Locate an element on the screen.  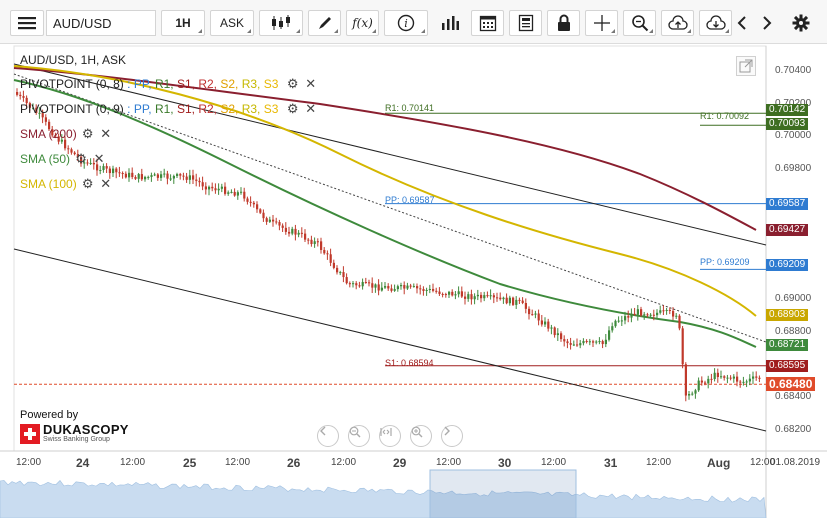
cloud-download-icon is located at coordinates (715, 22).